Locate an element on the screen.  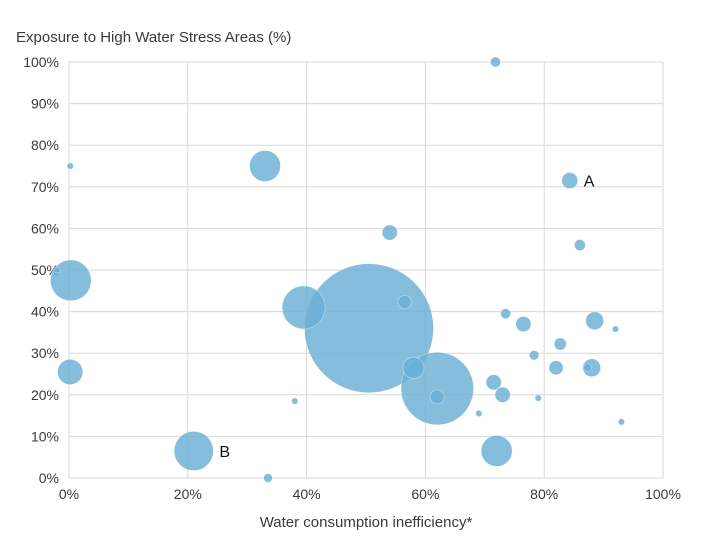
x-tick-label: 60% is located at coordinates (425, 494).